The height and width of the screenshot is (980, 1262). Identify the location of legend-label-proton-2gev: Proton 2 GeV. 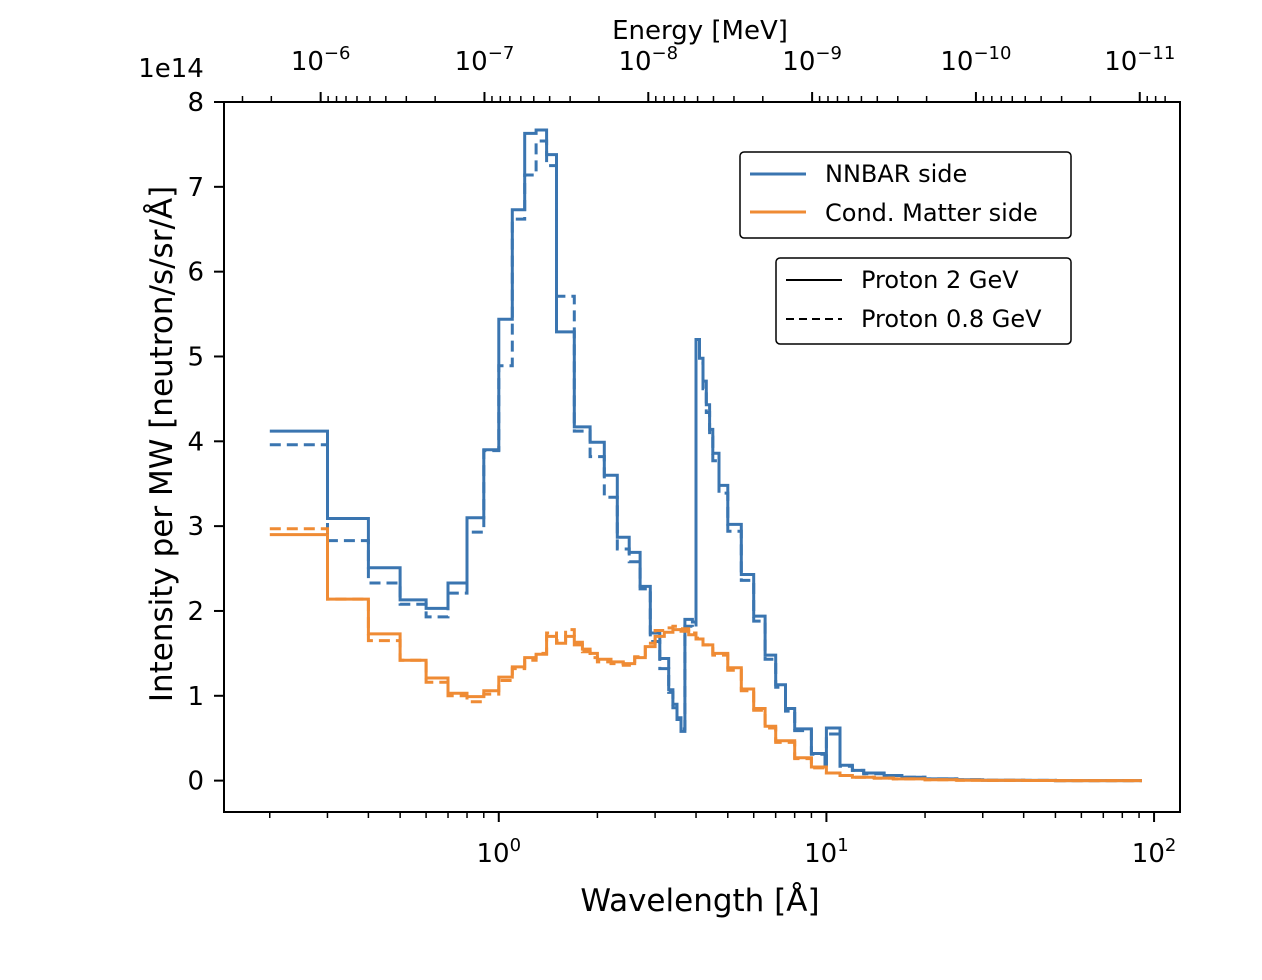
(940, 280).